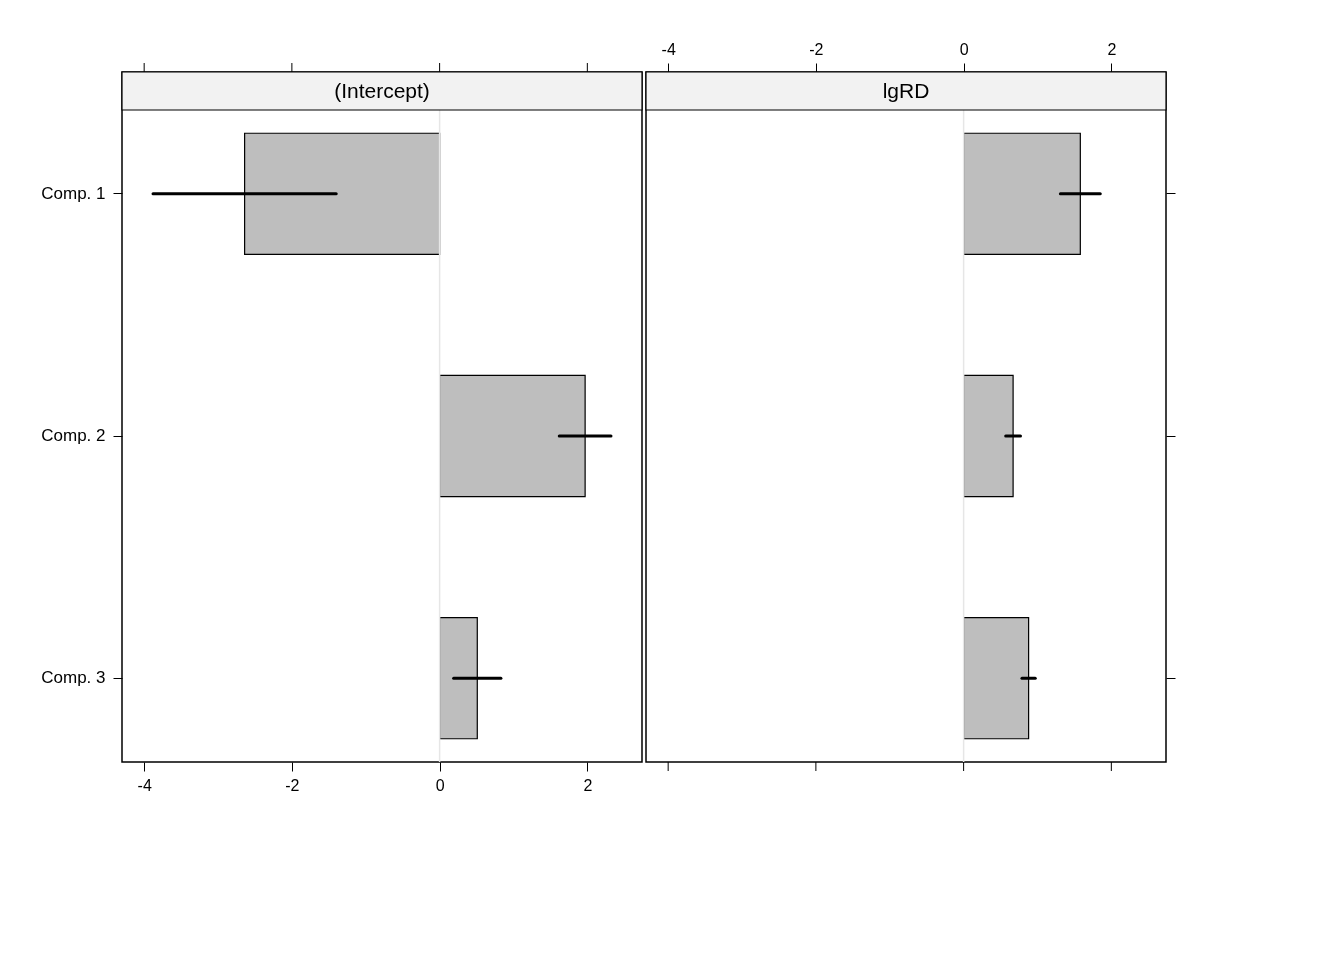  I want to click on y-tick-label: Comp. 2, so click(73, 435).